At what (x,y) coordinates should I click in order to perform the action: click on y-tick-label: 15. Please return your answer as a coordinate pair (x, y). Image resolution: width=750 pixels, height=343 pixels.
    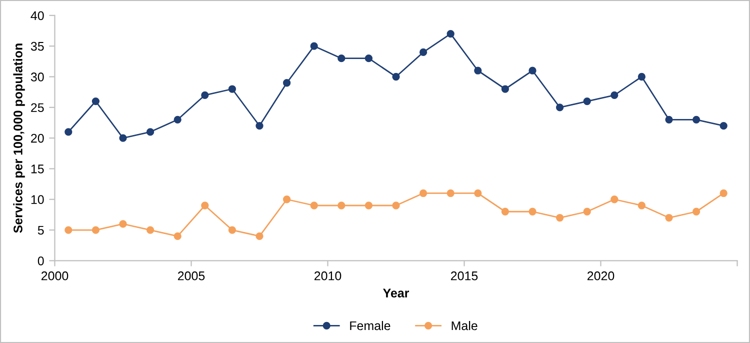
    Looking at the image, I should click on (37, 169).